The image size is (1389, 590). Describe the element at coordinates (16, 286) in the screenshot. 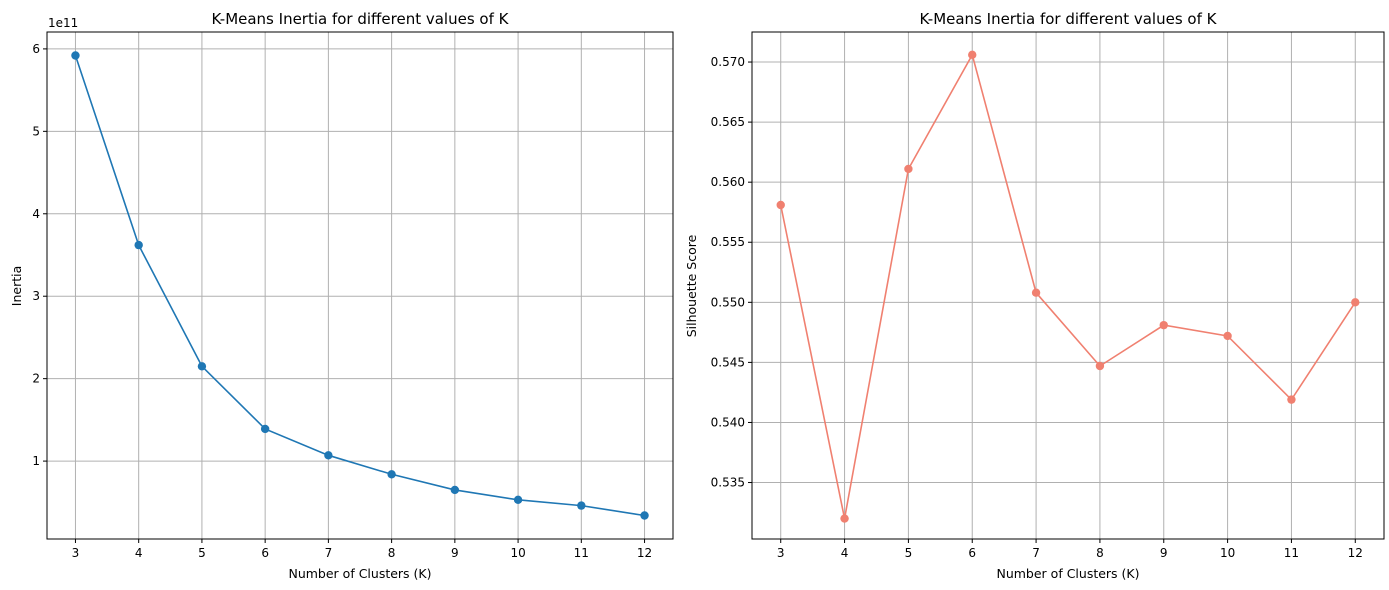

I see `y-axis-label: Inertia` at that location.